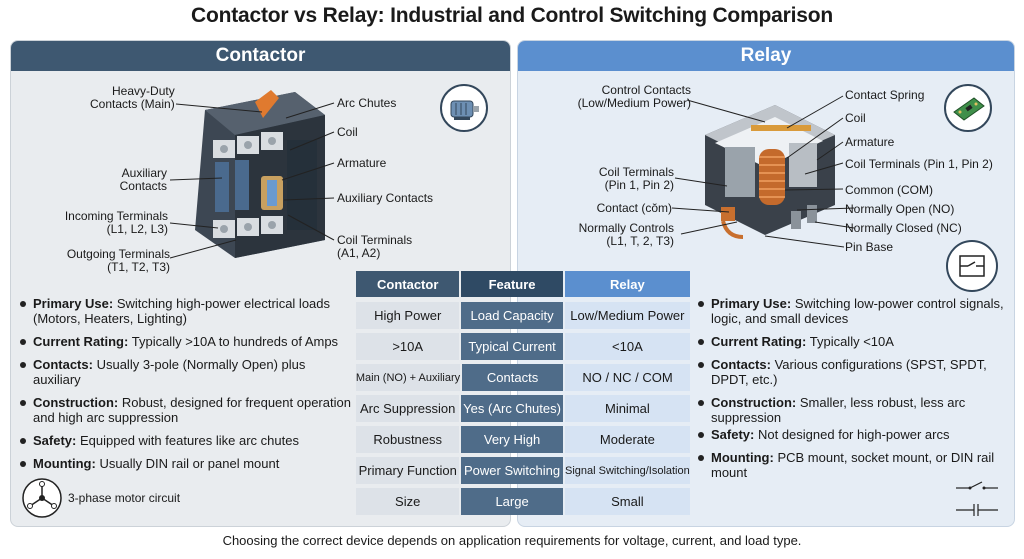 This screenshot has height=559, width=1024. Describe the element at coordinates (347, 132) in the screenshot. I see `label-coil: Coil` at that location.